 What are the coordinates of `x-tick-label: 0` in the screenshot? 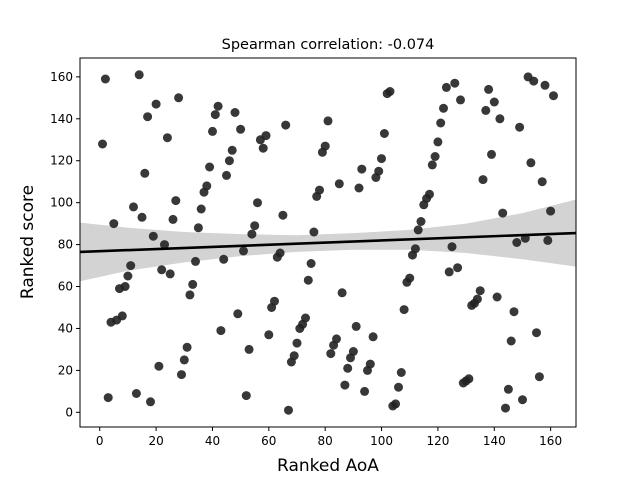 It's located at (100, 441).